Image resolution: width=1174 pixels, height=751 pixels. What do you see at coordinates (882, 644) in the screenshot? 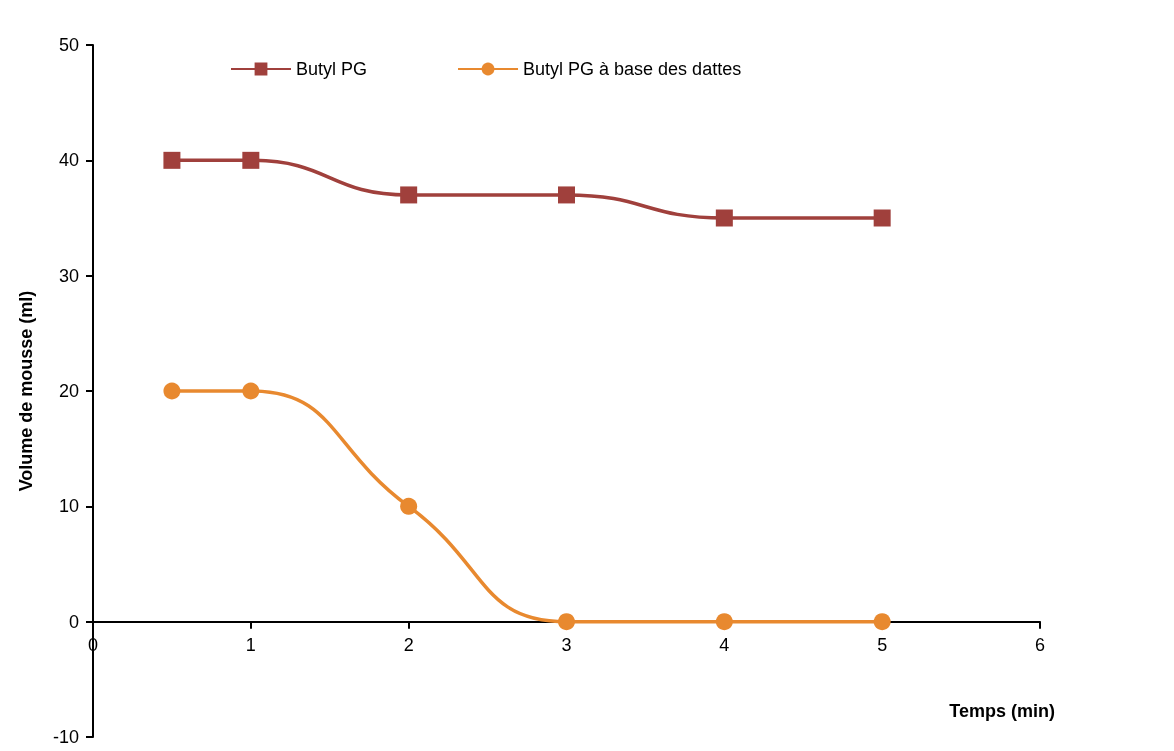
I see `x-tick-label: 5` at bounding box center [882, 644].